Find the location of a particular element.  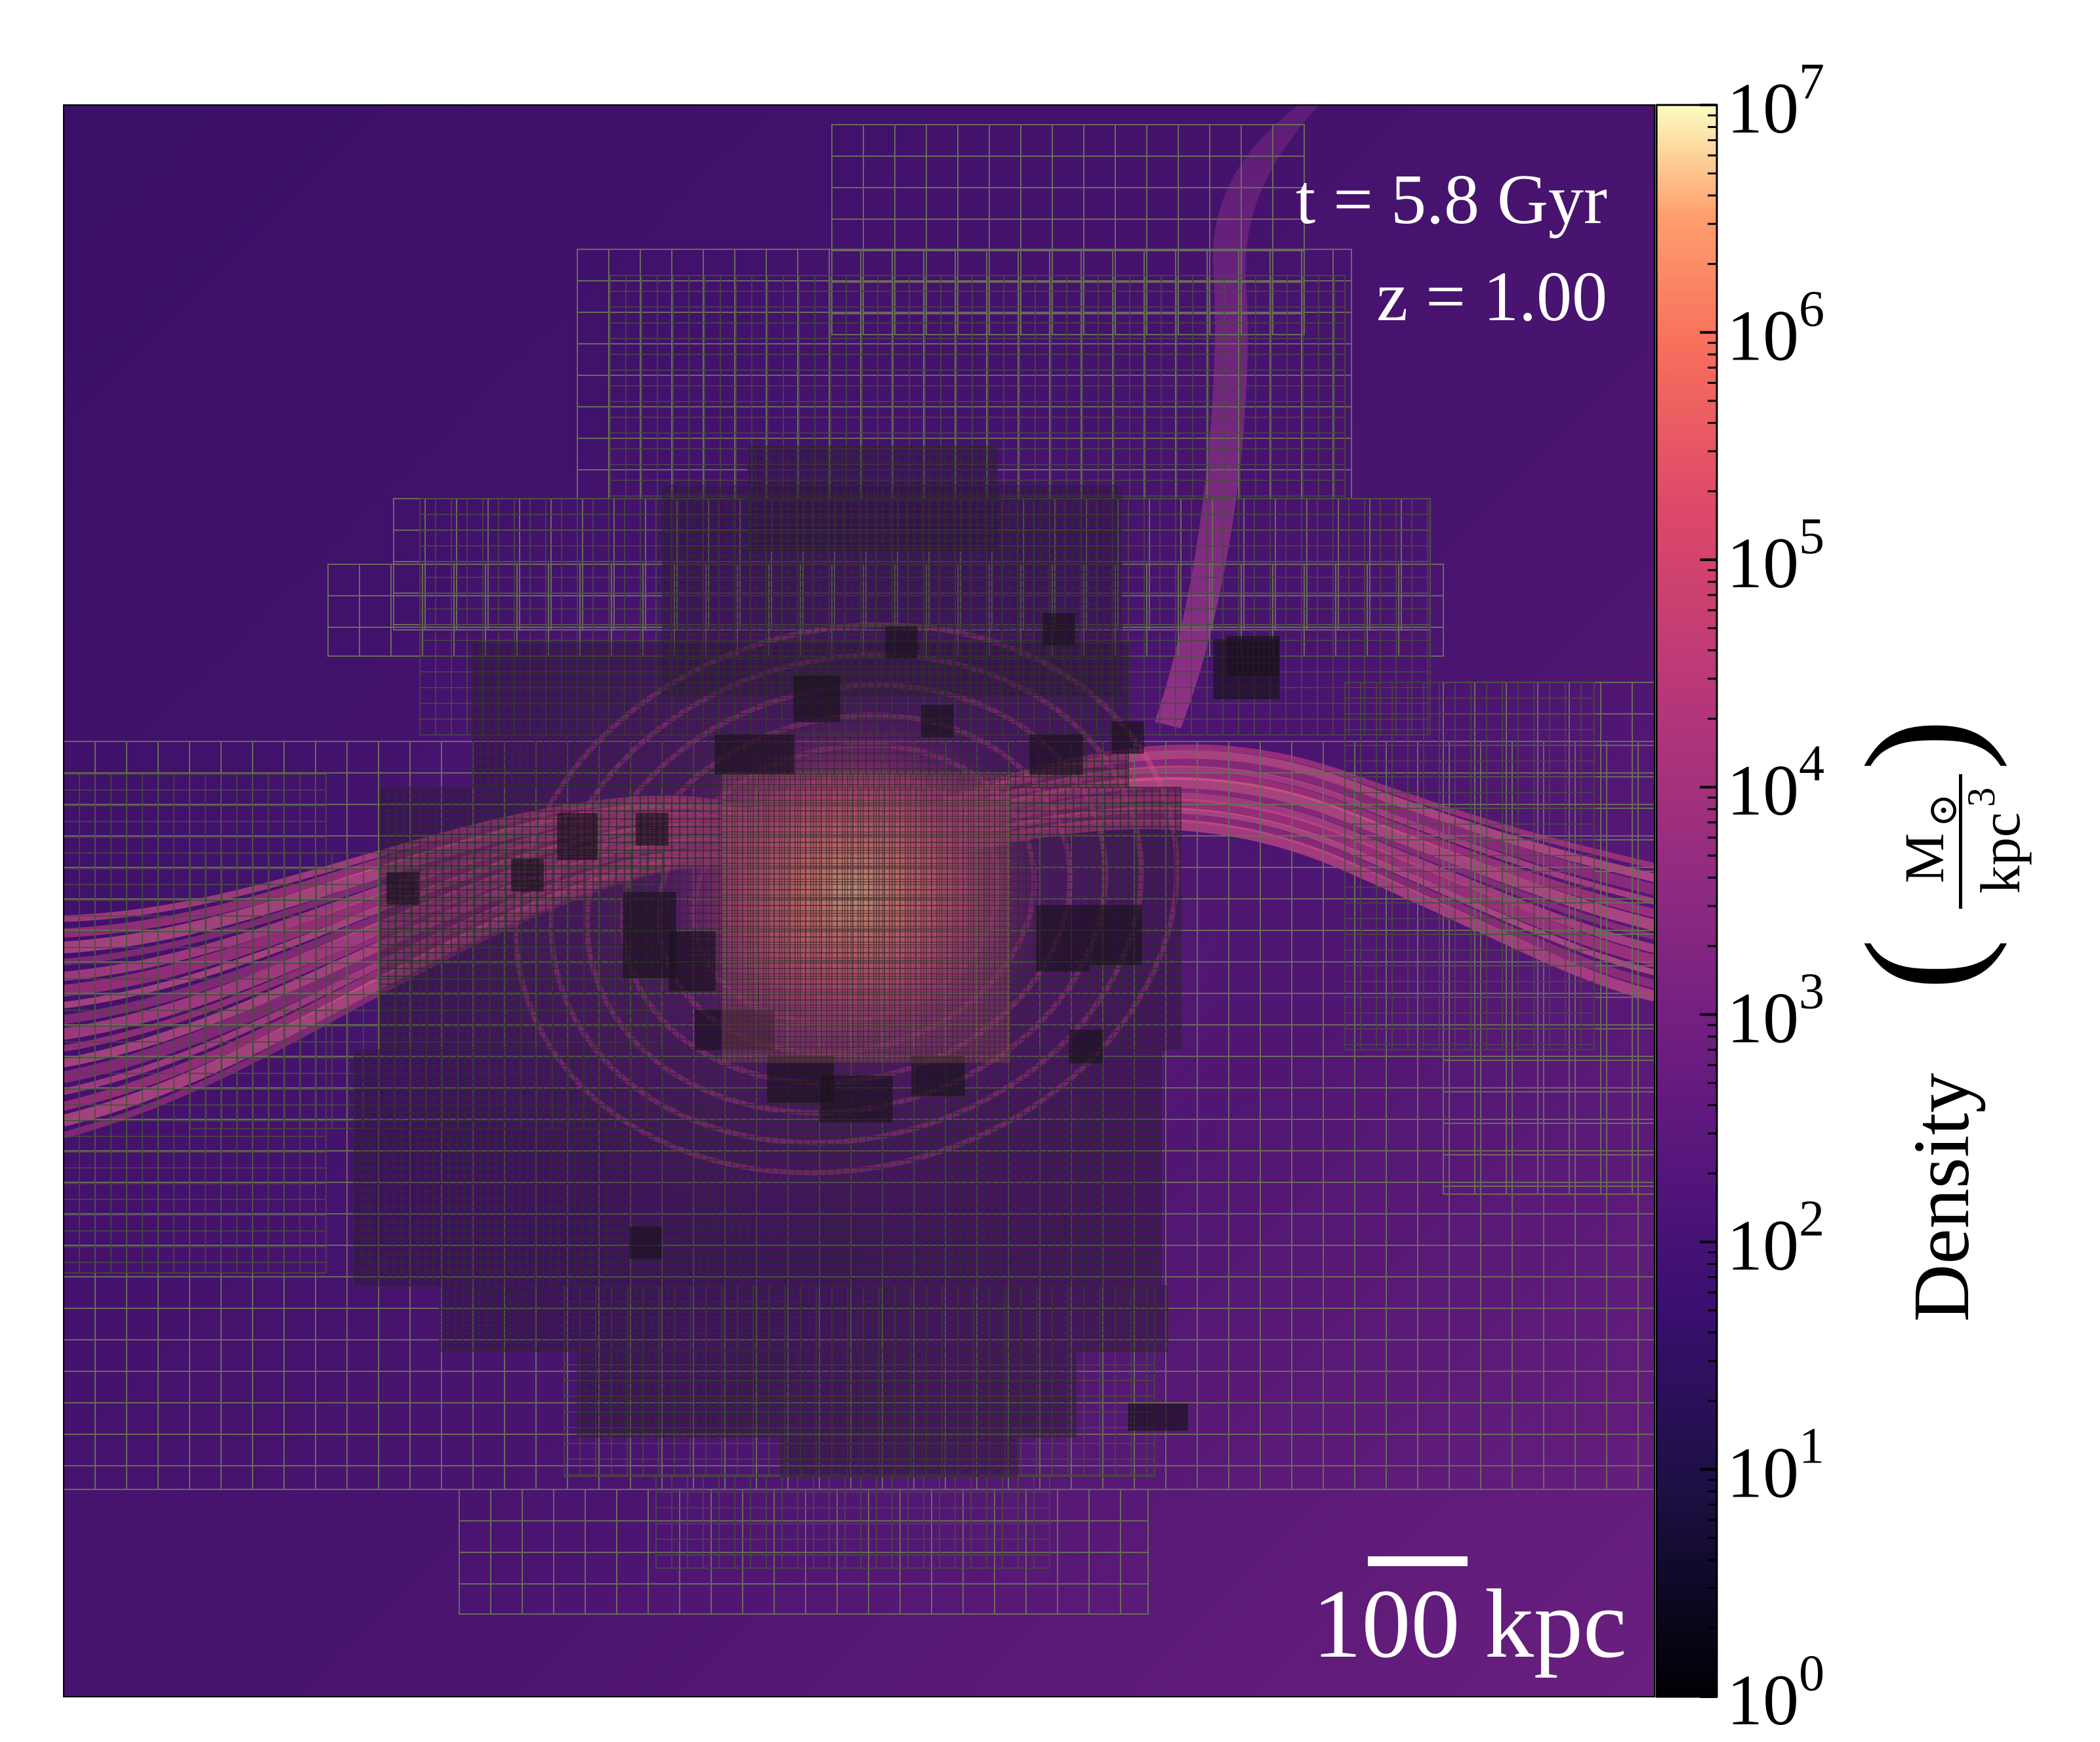

unit-denominator-exponent: 3 is located at coordinates (1982, 797).